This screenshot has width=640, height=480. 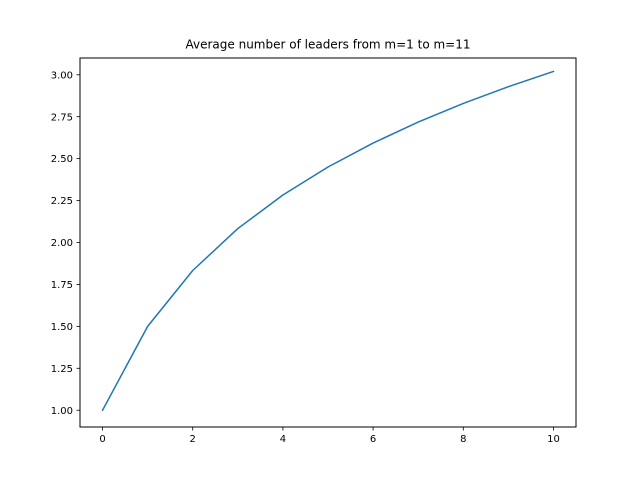 I want to click on y-tick-label: 2.25, so click(x=62, y=201).